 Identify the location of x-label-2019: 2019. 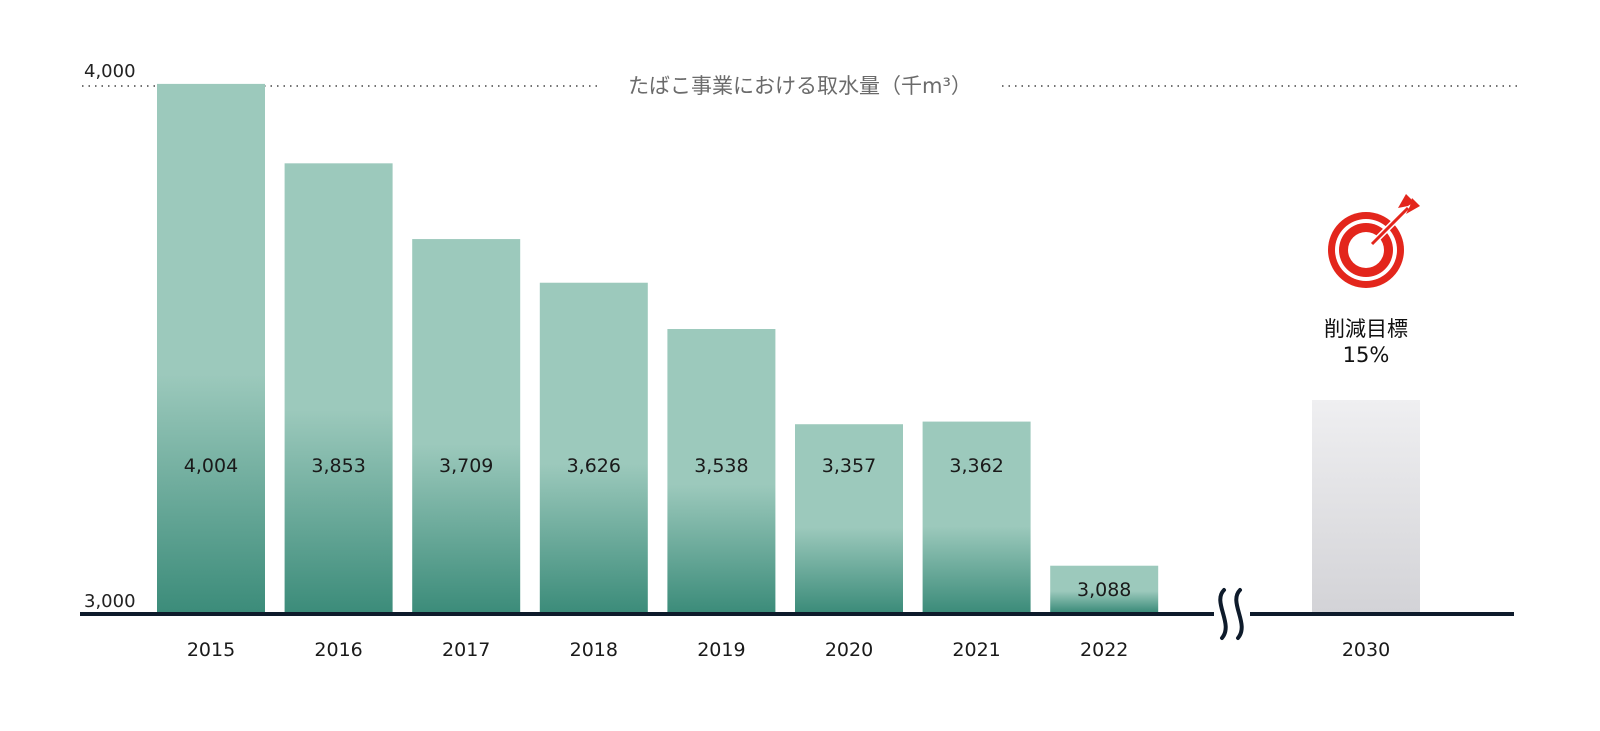
(721, 650).